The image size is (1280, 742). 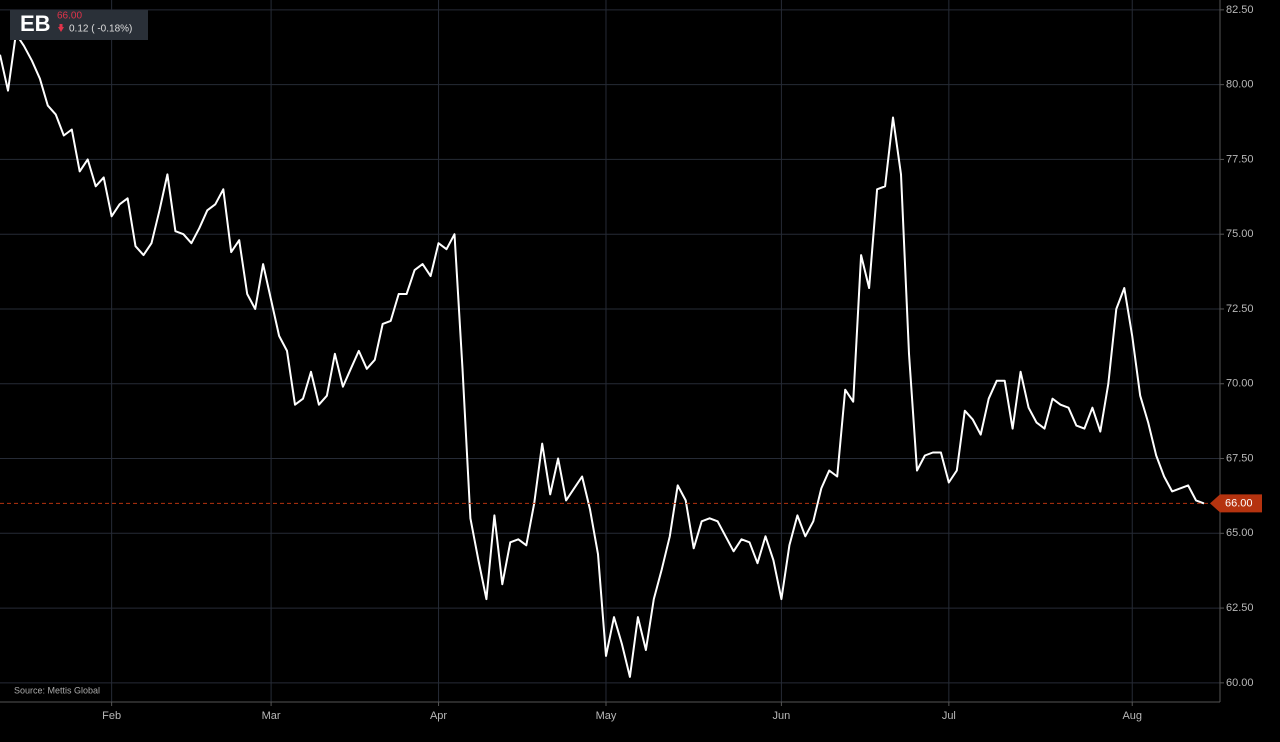 I want to click on last-price-label: 66.00, so click(x=1239, y=503).